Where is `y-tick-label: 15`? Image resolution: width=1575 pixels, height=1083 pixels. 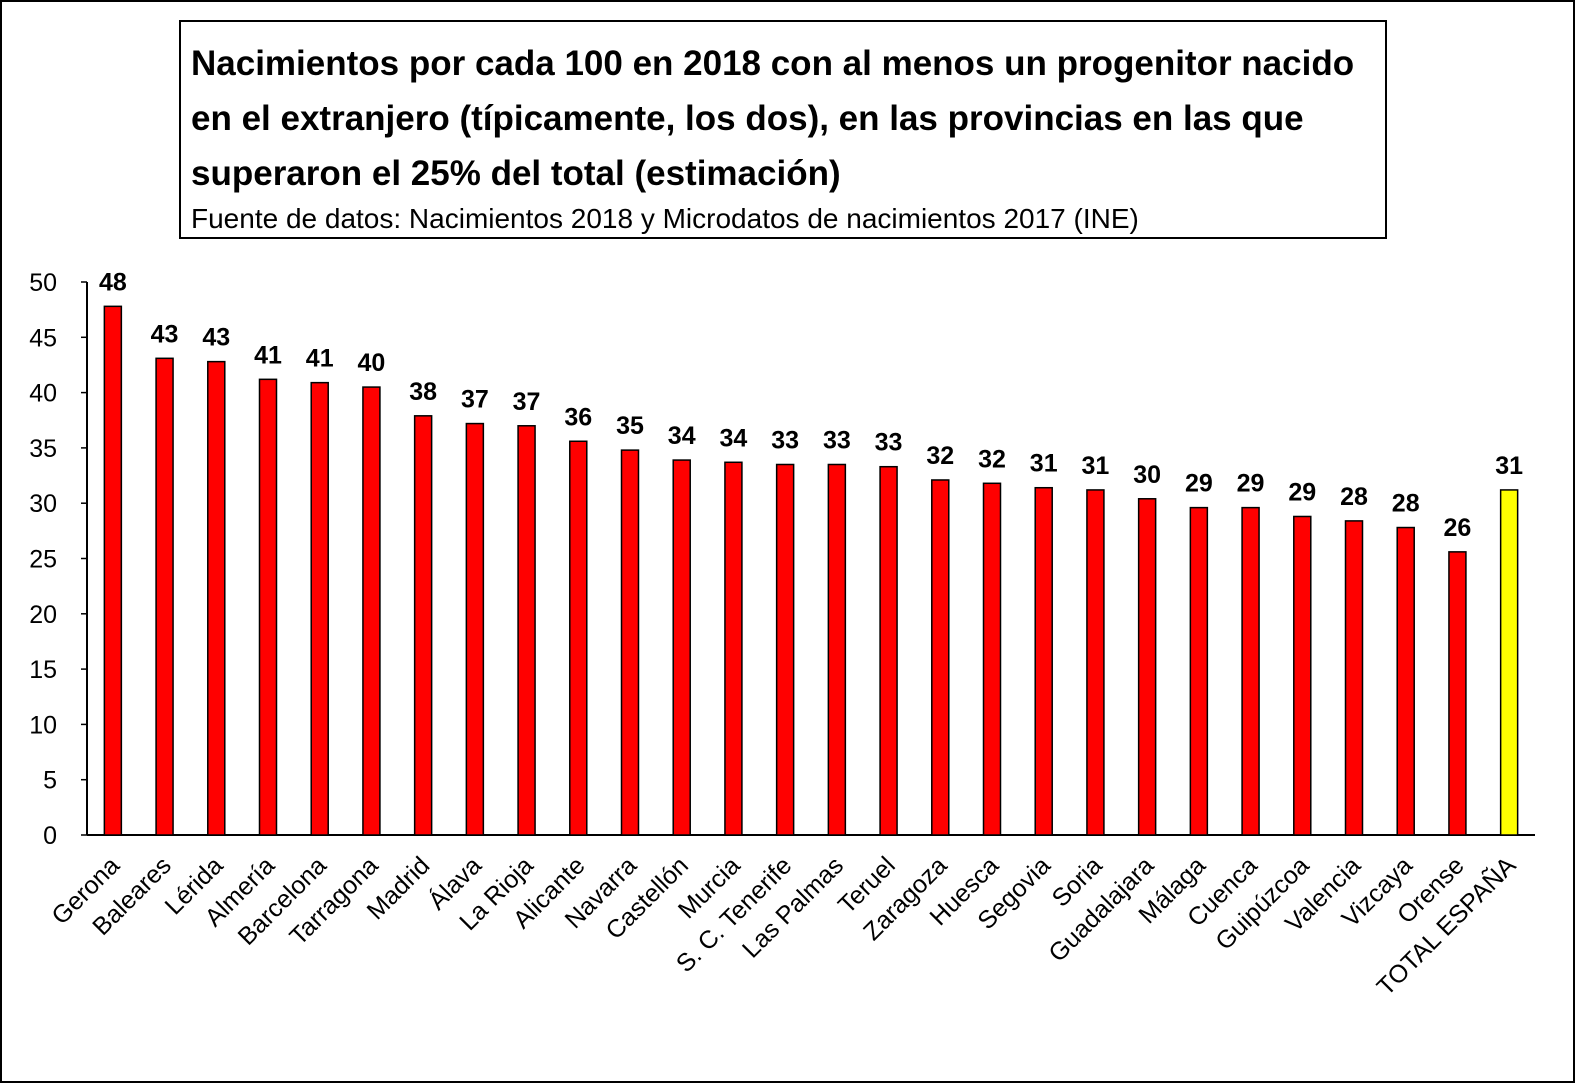 y-tick-label: 15 is located at coordinates (43, 670).